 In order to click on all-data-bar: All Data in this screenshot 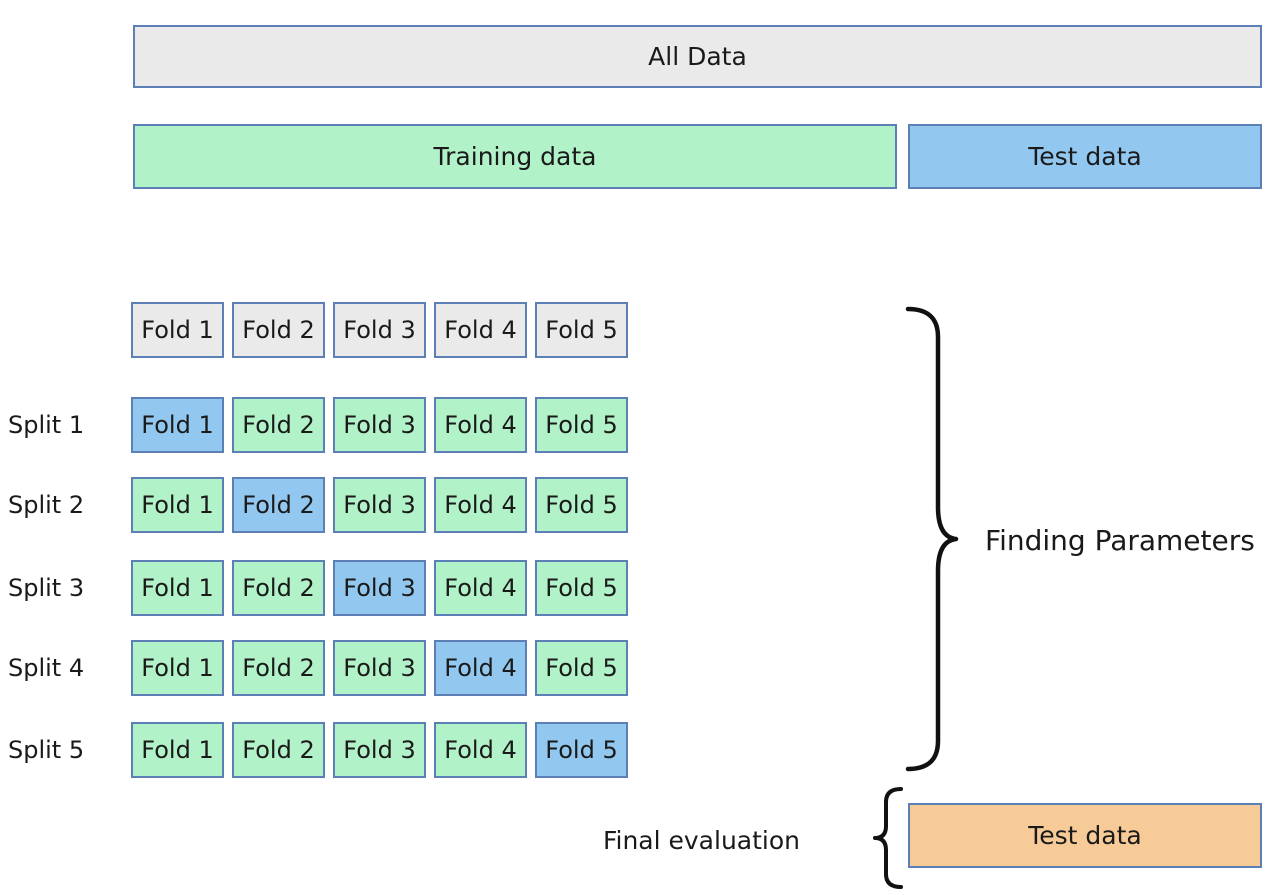, I will do `click(697, 56)`.